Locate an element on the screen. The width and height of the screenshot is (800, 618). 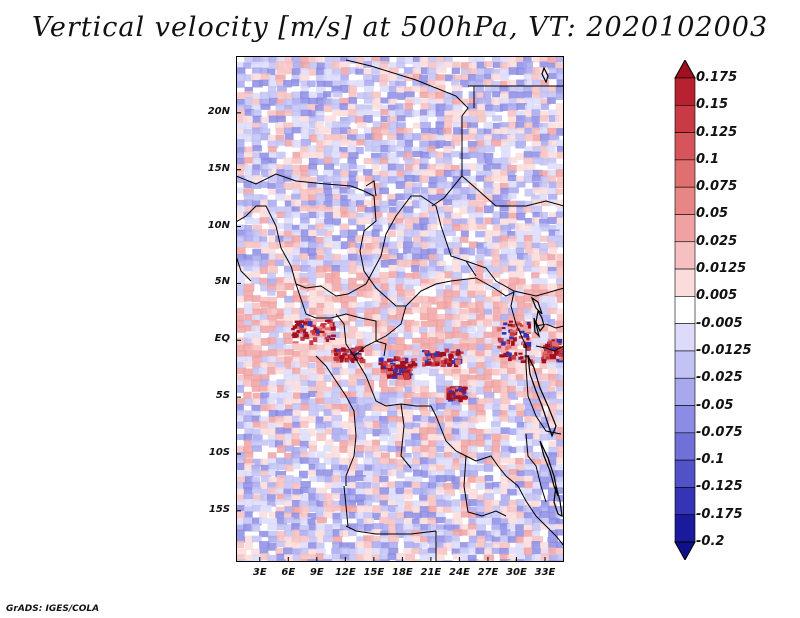
colorbar-label: -0.1 is located at coordinates (710, 460).